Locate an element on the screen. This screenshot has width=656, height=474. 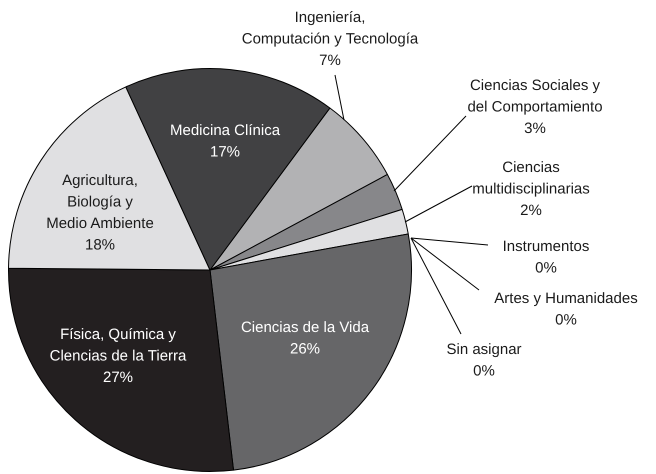
data-label: 3% is located at coordinates (535, 129).